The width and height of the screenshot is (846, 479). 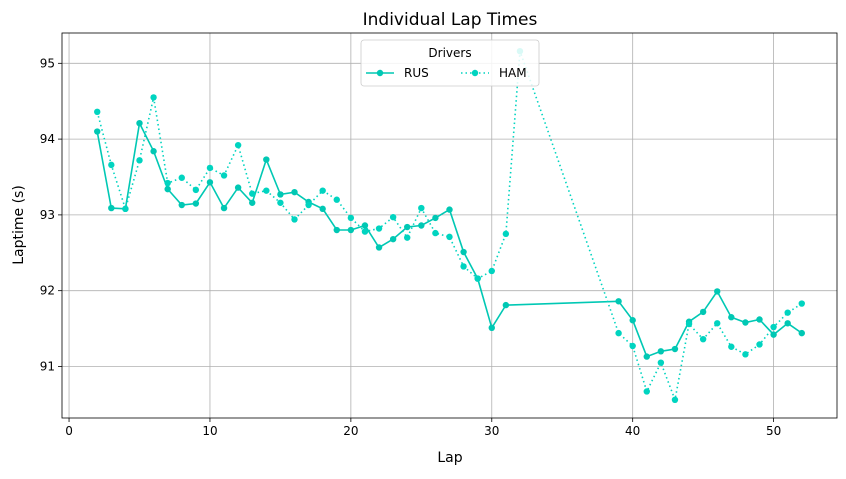 What do you see at coordinates (632, 431) in the screenshot?
I see `x-tick-label: 40` at bounding box center [632, 431].